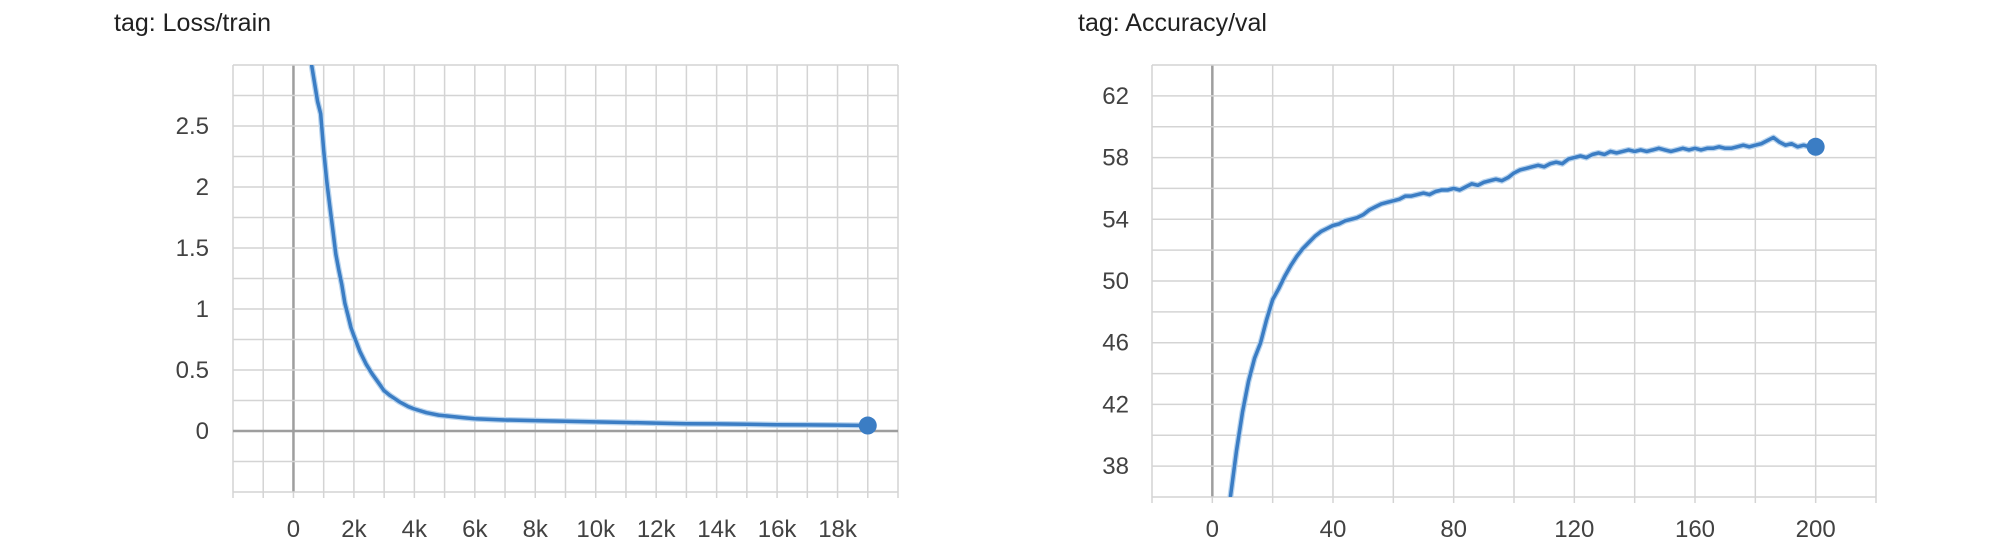 This screenshot has width=2000, height=560. Describe the element at coordinates (415, 529) in the screenshot. I see `x-tick-label: 4k` at that location.